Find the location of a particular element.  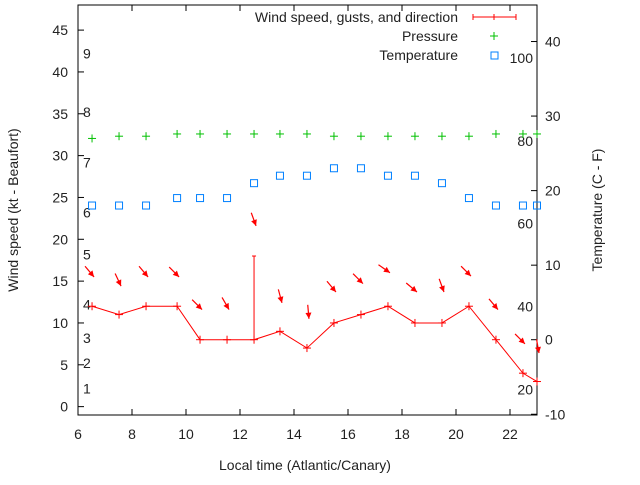

wind-speed-line is located at coordinates (314, 343).